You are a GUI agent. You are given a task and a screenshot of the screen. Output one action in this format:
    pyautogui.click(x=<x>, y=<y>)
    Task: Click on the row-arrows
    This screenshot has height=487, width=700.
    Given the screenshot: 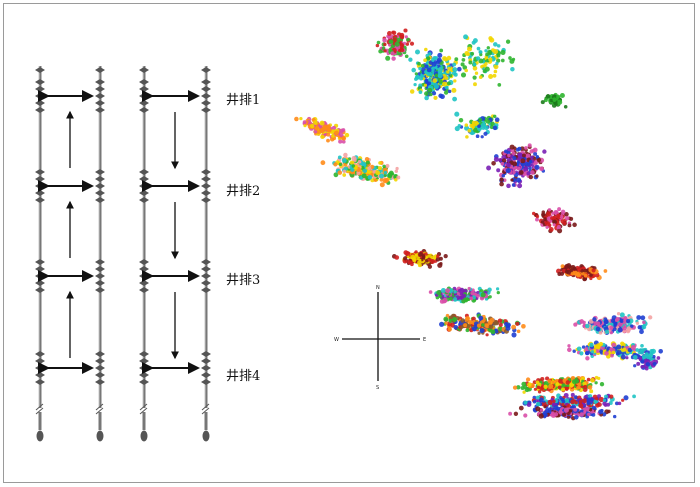 What is the action you would take?
    pyautogui.click(x=119, y=232)
    